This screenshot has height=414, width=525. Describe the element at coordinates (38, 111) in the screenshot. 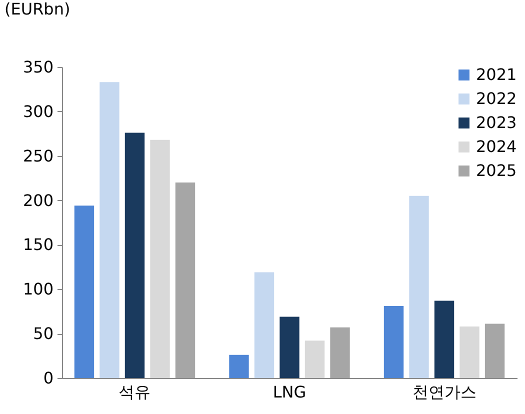

I see `y-tick-label: 300` at that location.